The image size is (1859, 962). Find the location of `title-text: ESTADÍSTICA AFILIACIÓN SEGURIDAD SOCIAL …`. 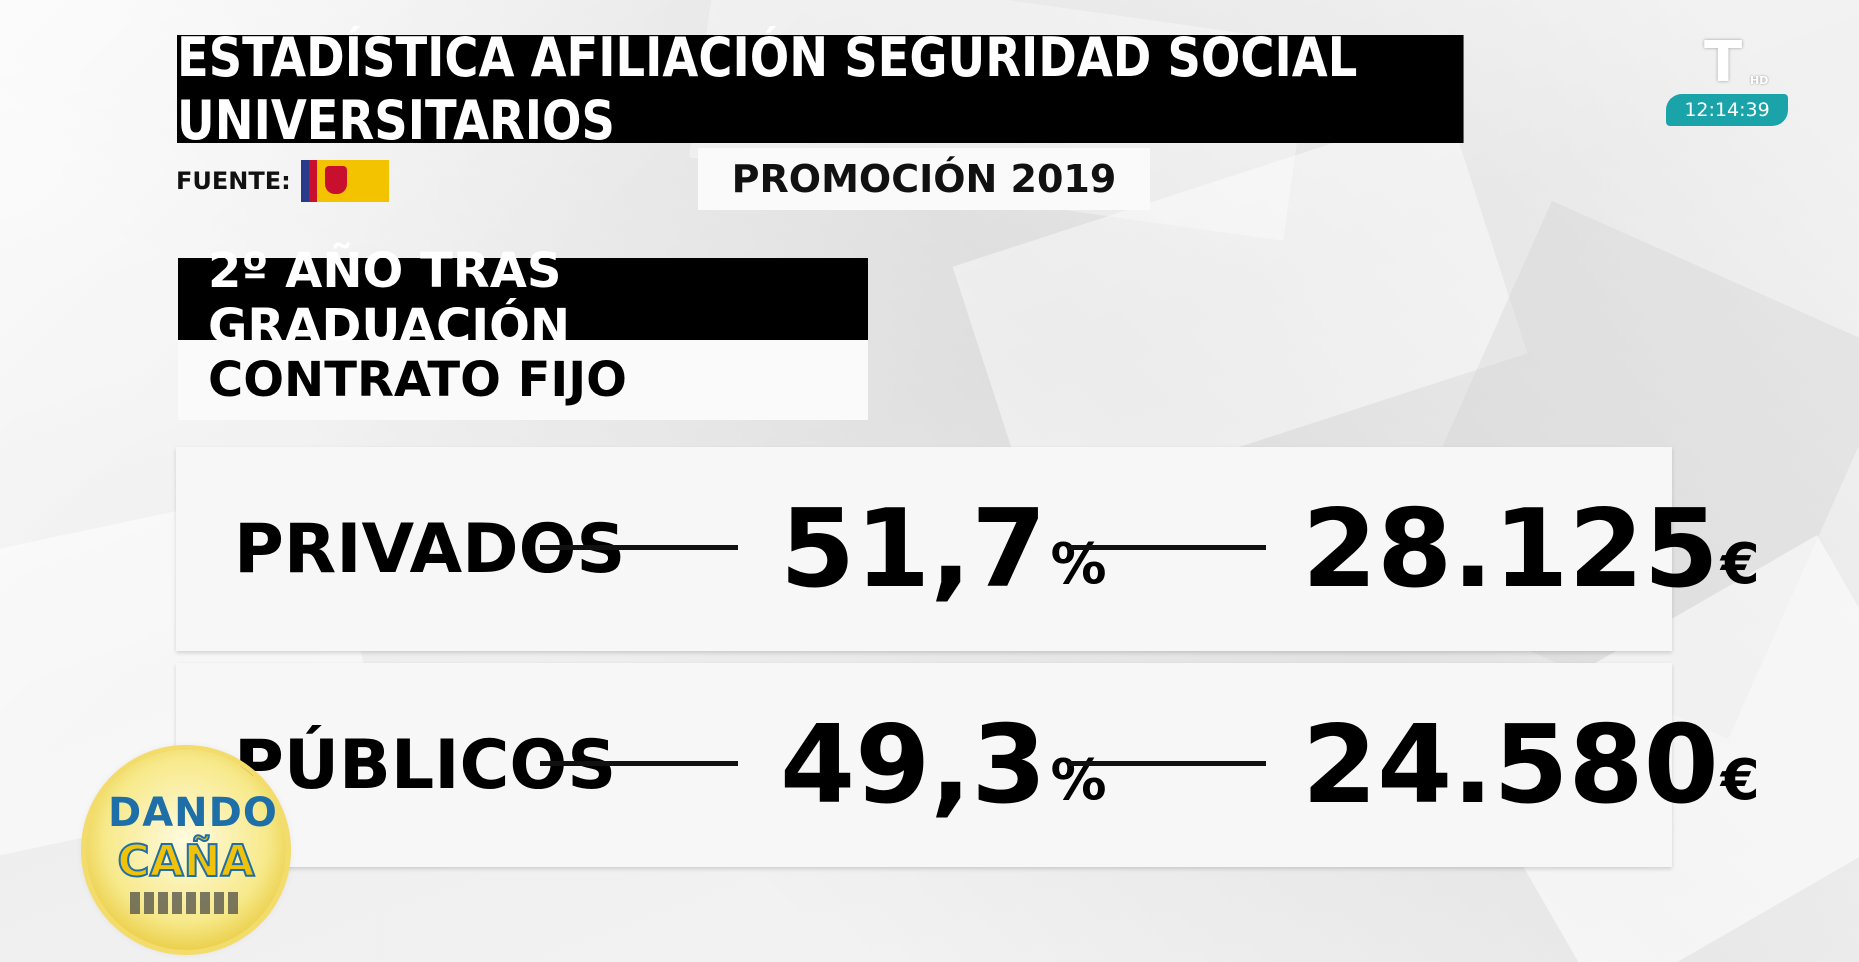

title-text: ESTADÍSTICA AFILIACIÓN SEGURIDAD SOCIAL … is located at coordinates (767, 89).